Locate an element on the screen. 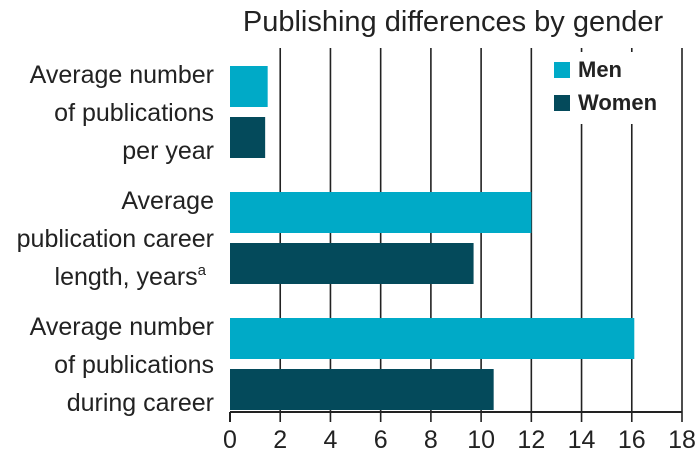 This screenshot has height=462, width=700. category-label-line: Average is located at coordinates (167, 201).